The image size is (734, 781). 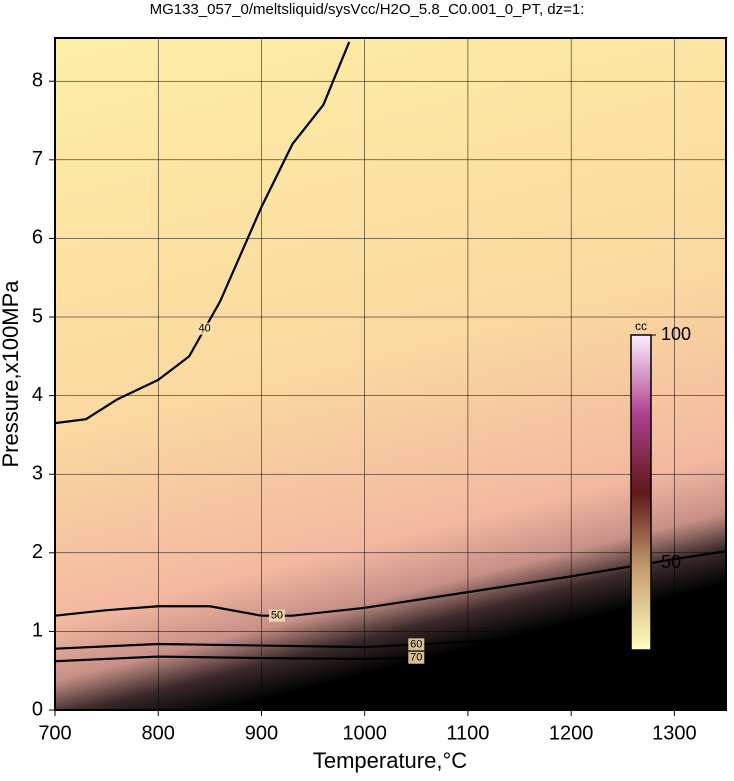 What do you see at coordinates (37, 552) in the screenshot?
I see `y-tick-label: 2` at bounding box center [37, 552].